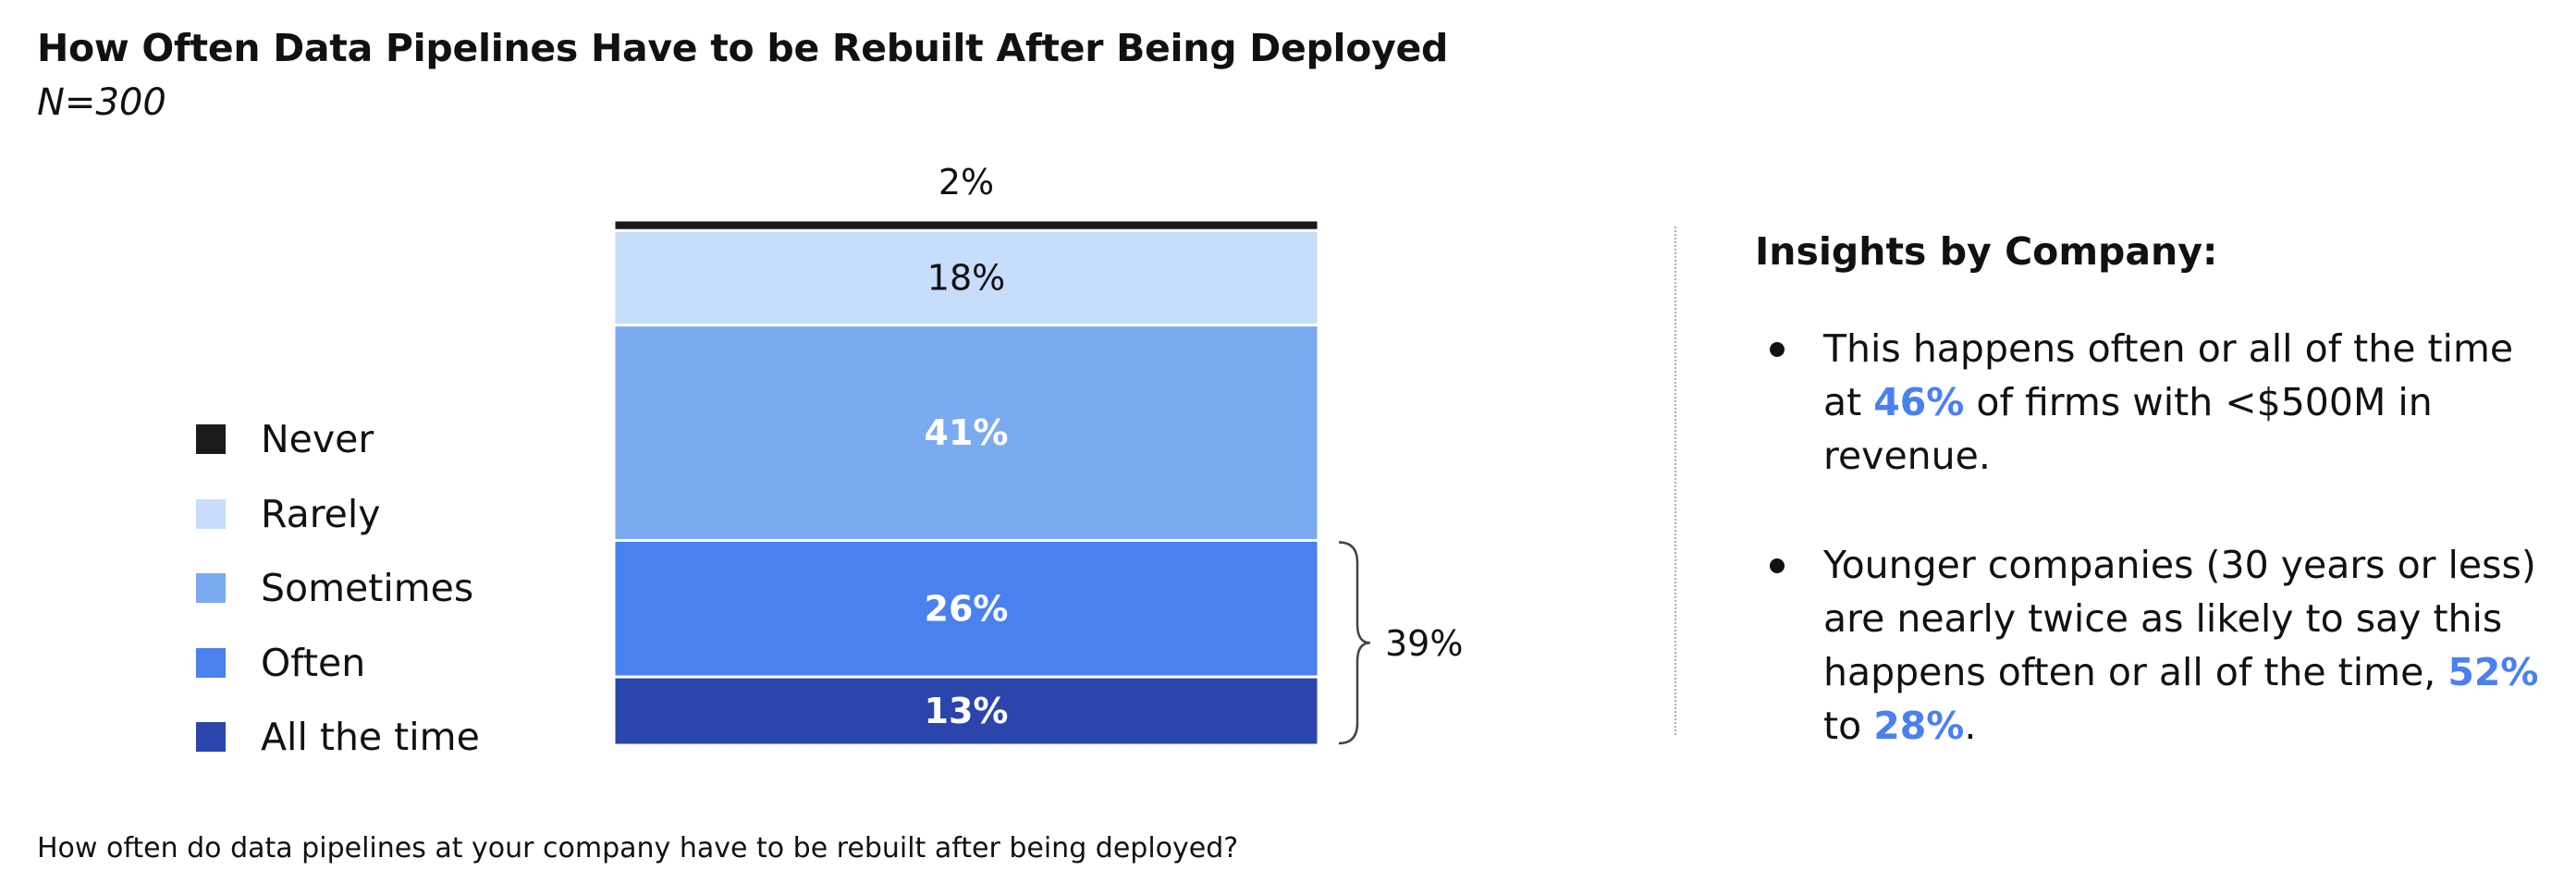  What do you see at coordinates (1675, 481) in the screenshot?
I see `divider-line` at bounding box center [1675, 481].